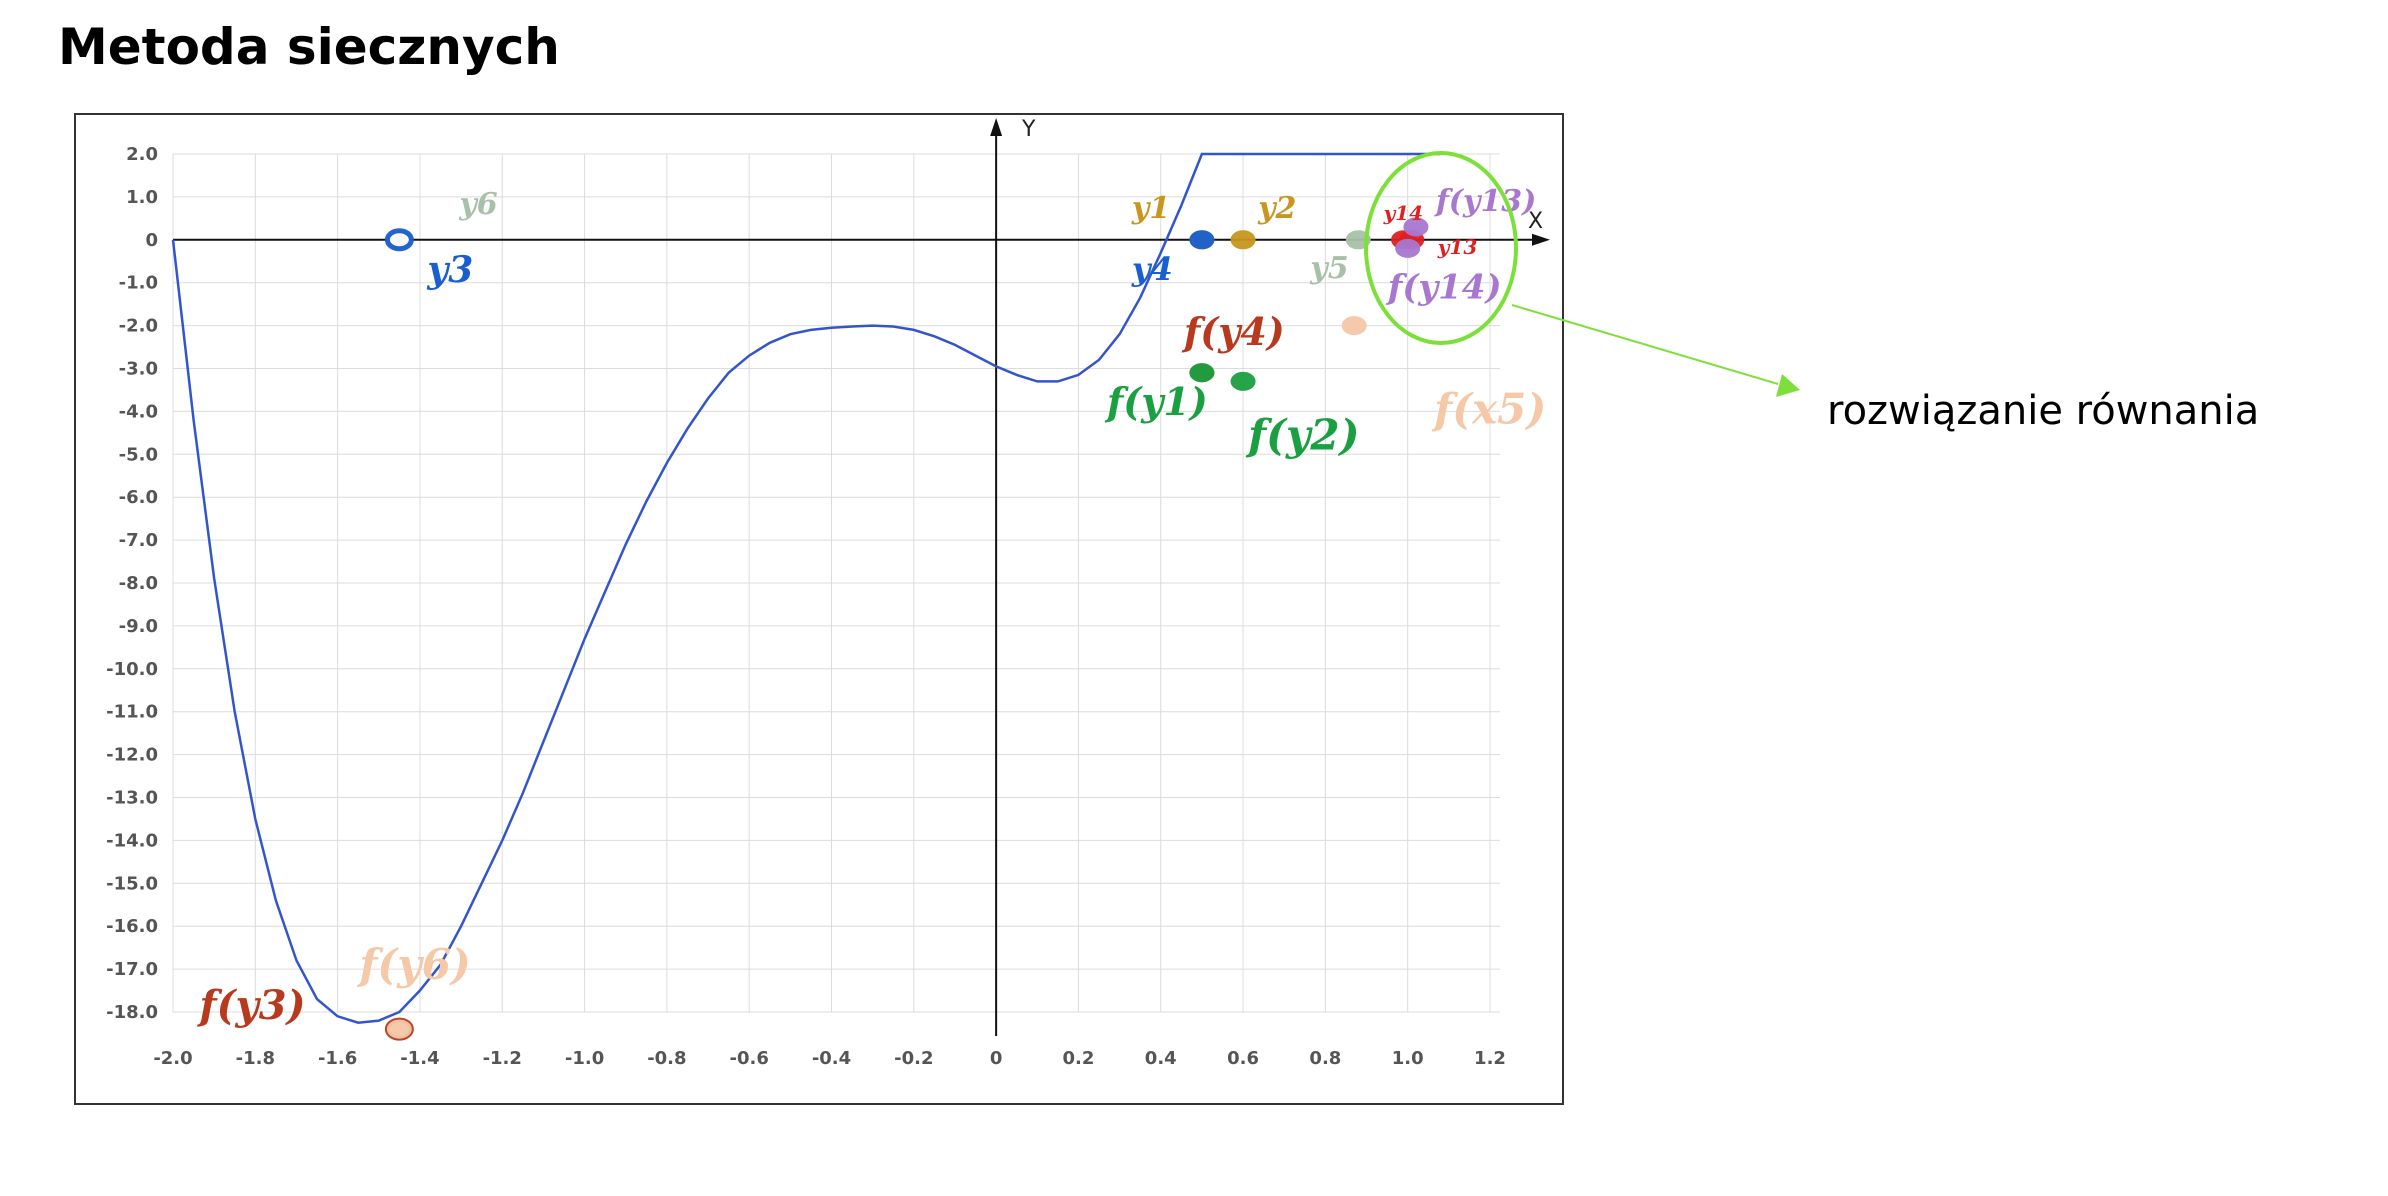 The width and height of the screenshot is (2388, 1196). I want to click on y-tick-label: -17.0, so click(132, 969).